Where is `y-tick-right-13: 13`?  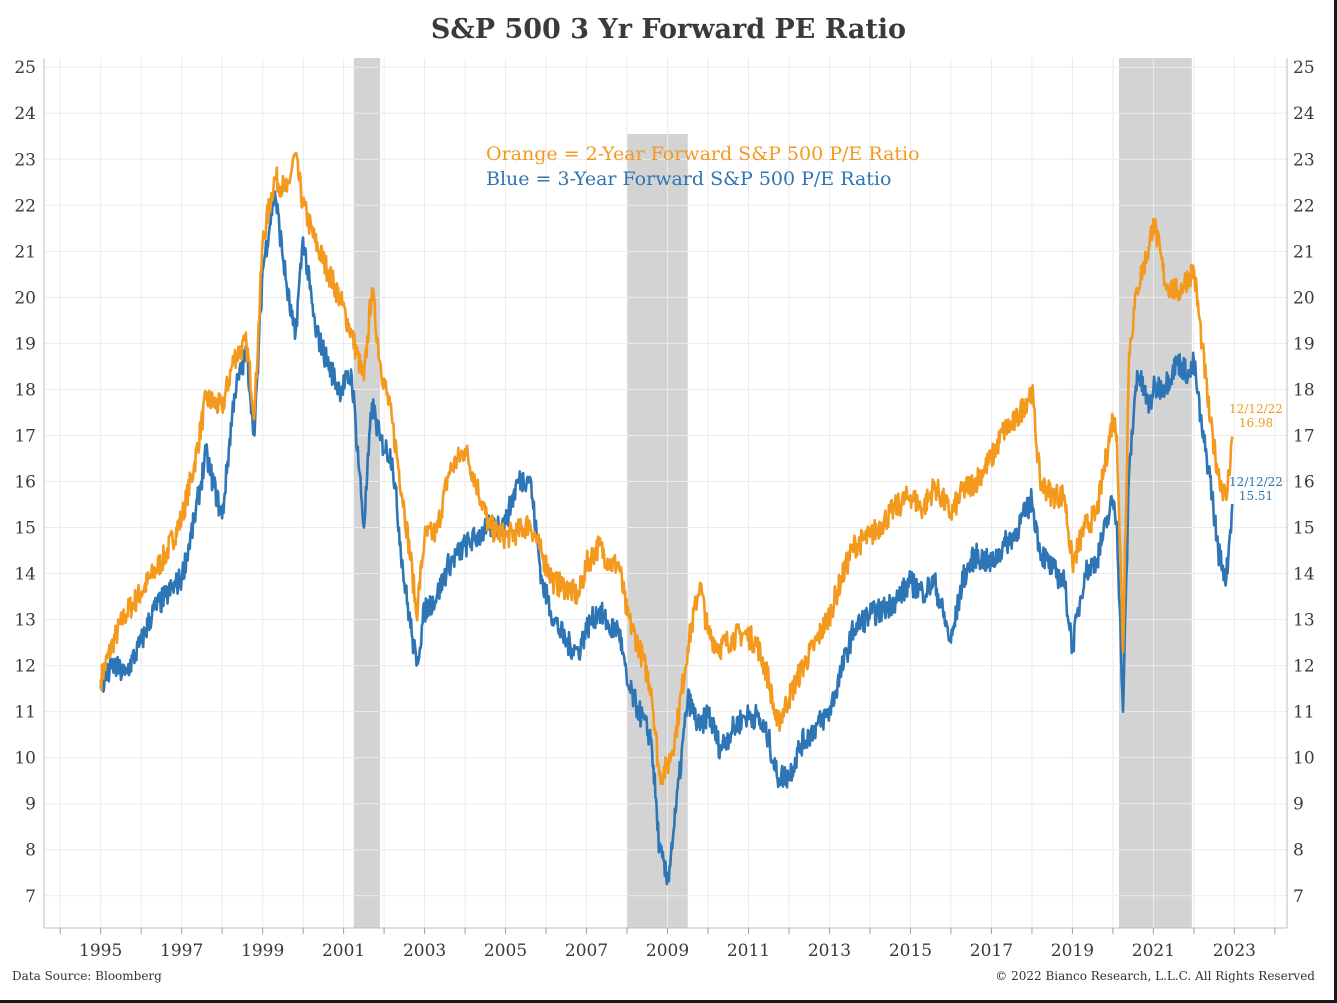
y-tick-right-13: 13 is located at coordinates (1304, 621).